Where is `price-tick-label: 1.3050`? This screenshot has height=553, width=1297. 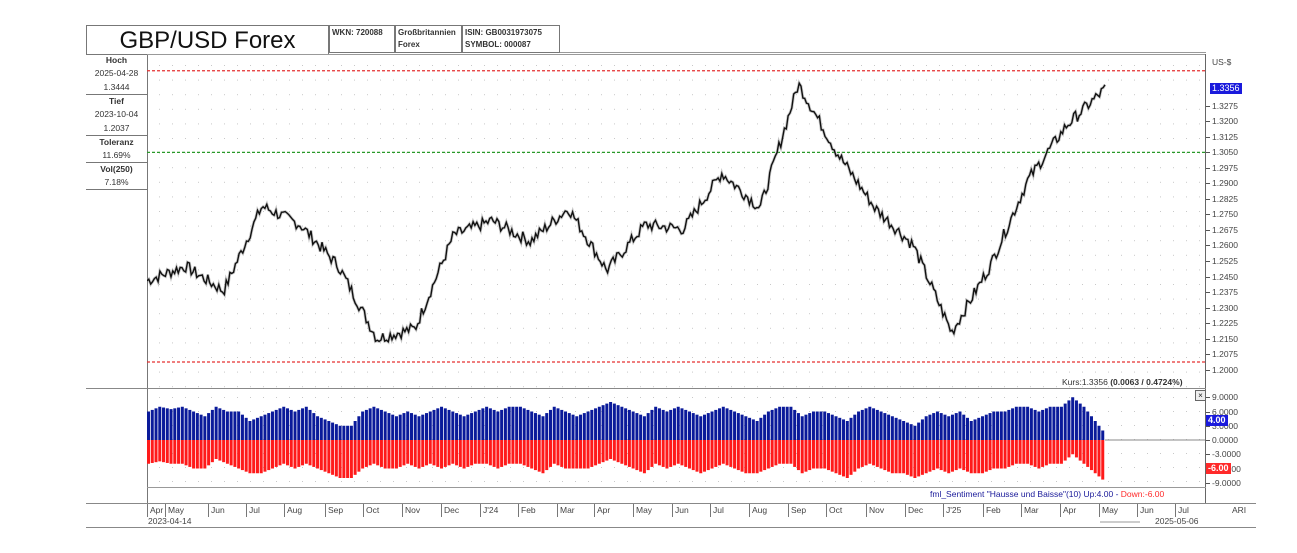 price-tick-label: 1.3050 is located at coordinates (1225, 152).